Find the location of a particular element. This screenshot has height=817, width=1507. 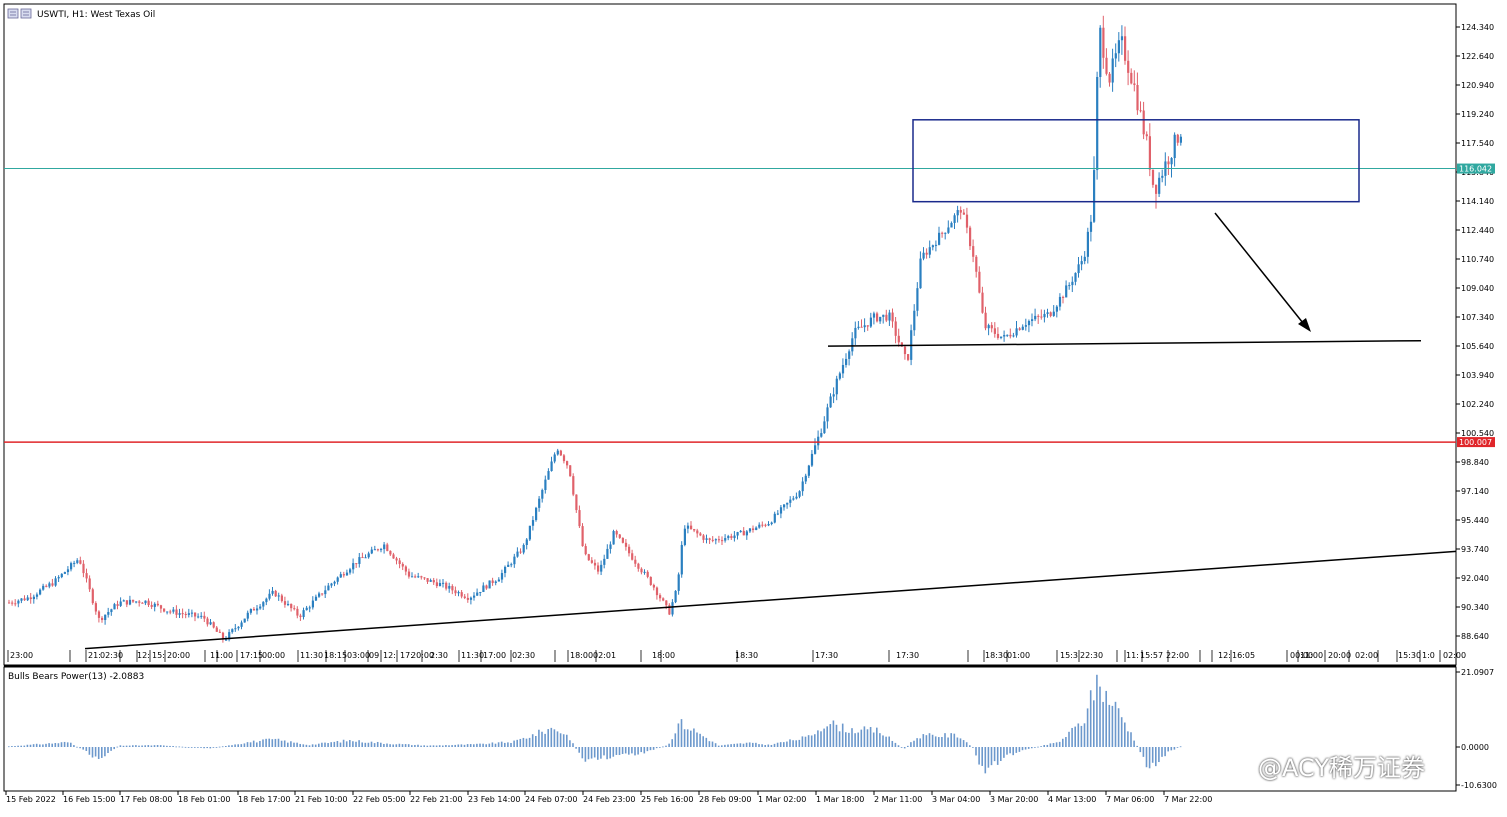

down-right-arrow is located at coordinates (1262, 272).